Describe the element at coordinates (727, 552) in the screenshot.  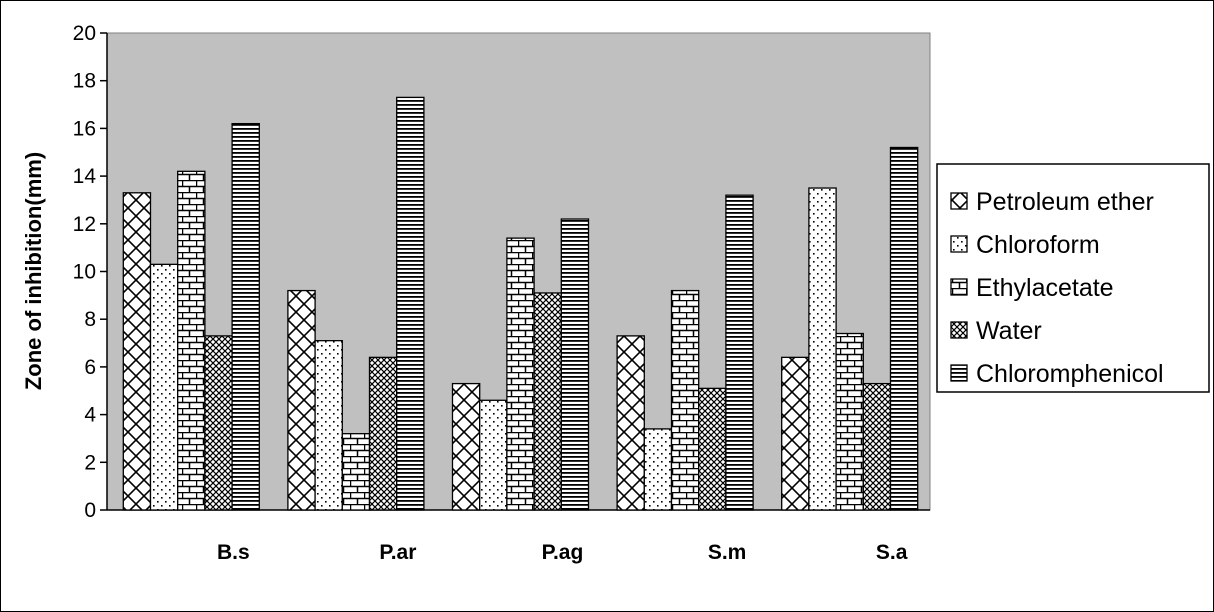
I see `category-label: S.m` at that location.